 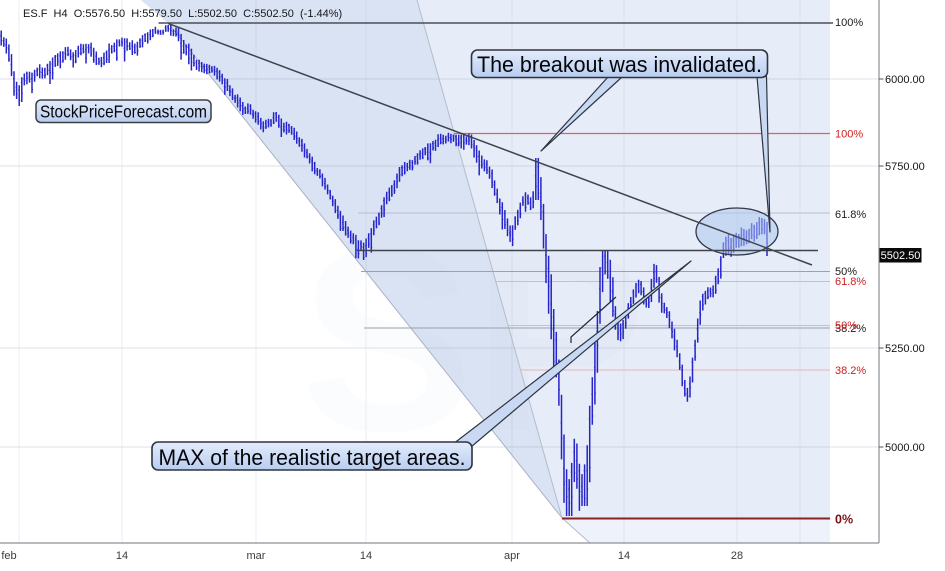 What do you see at coordinates (737, 556) in the screenshot?
I see `svg-text: 28` at bounding box center [737, 556].